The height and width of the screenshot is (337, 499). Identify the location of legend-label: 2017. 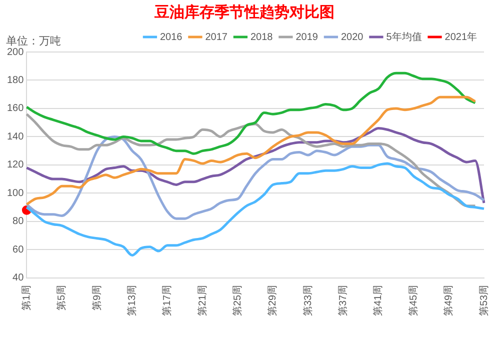
(216, 37).